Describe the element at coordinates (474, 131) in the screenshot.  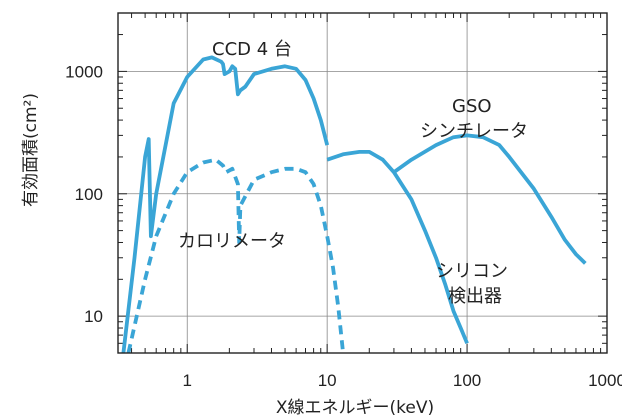
I see `annotation-scintillator: シンチレータ` at that location.